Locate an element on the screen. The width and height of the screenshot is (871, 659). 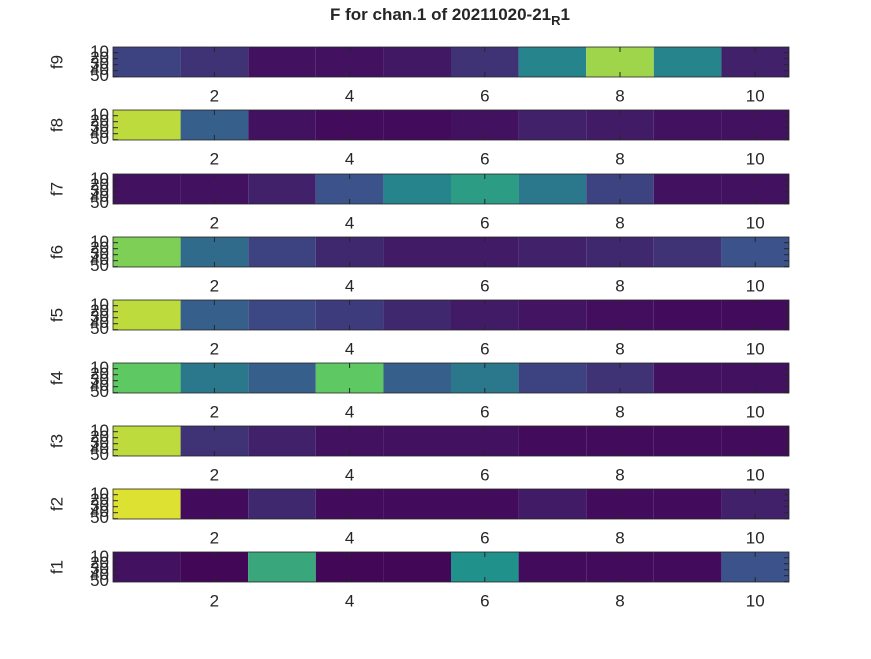
y-axis-label: f4 is located at coordinates (56, 378).